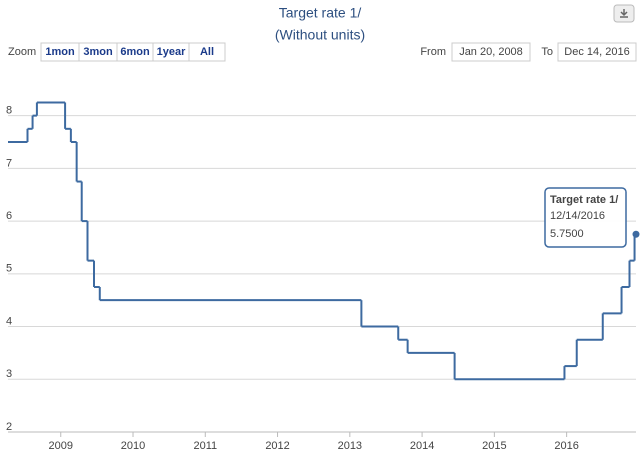  What do you see at coordinates (433, 52) in the screenshot?
I see `from-label: From` at bounding box center [433, 52].